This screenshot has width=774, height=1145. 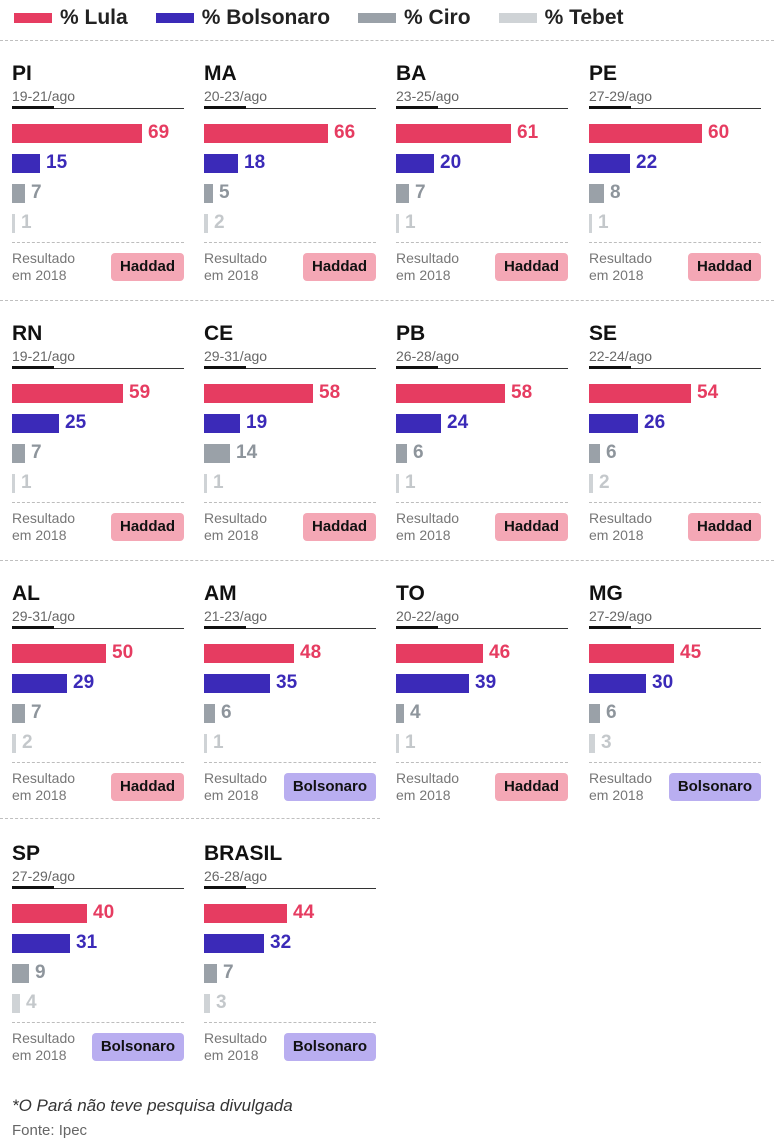 I want to click on bar-row-bolsonaro: 32, so click(x=247, y=943).